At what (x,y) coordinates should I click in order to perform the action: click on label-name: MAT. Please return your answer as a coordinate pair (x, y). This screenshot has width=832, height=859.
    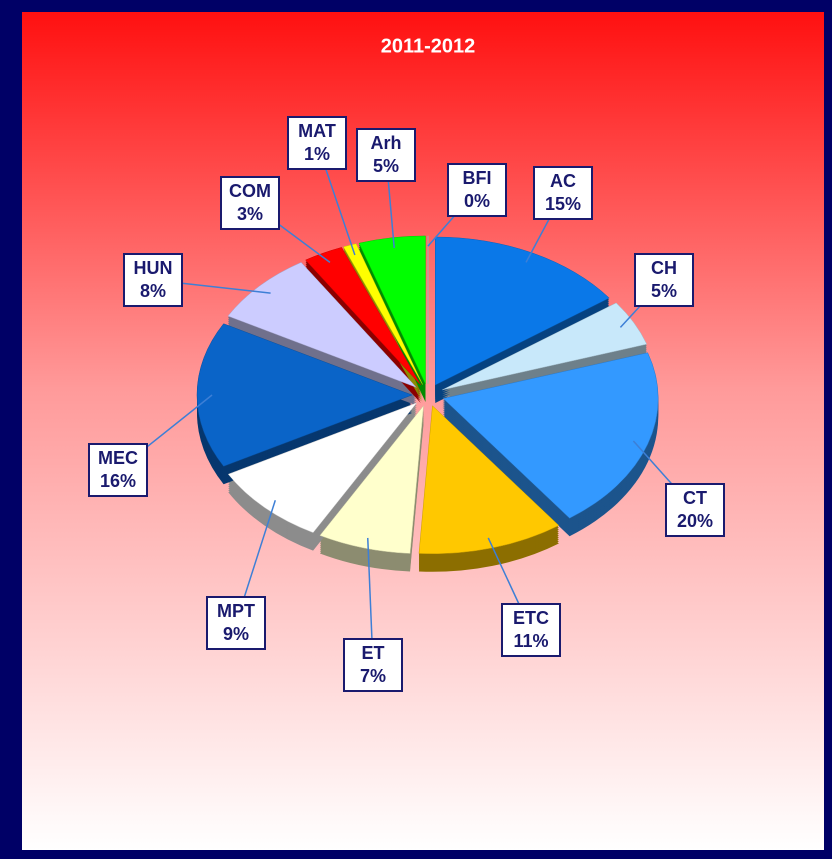
    Looking at the image, I should click on (317, 131).